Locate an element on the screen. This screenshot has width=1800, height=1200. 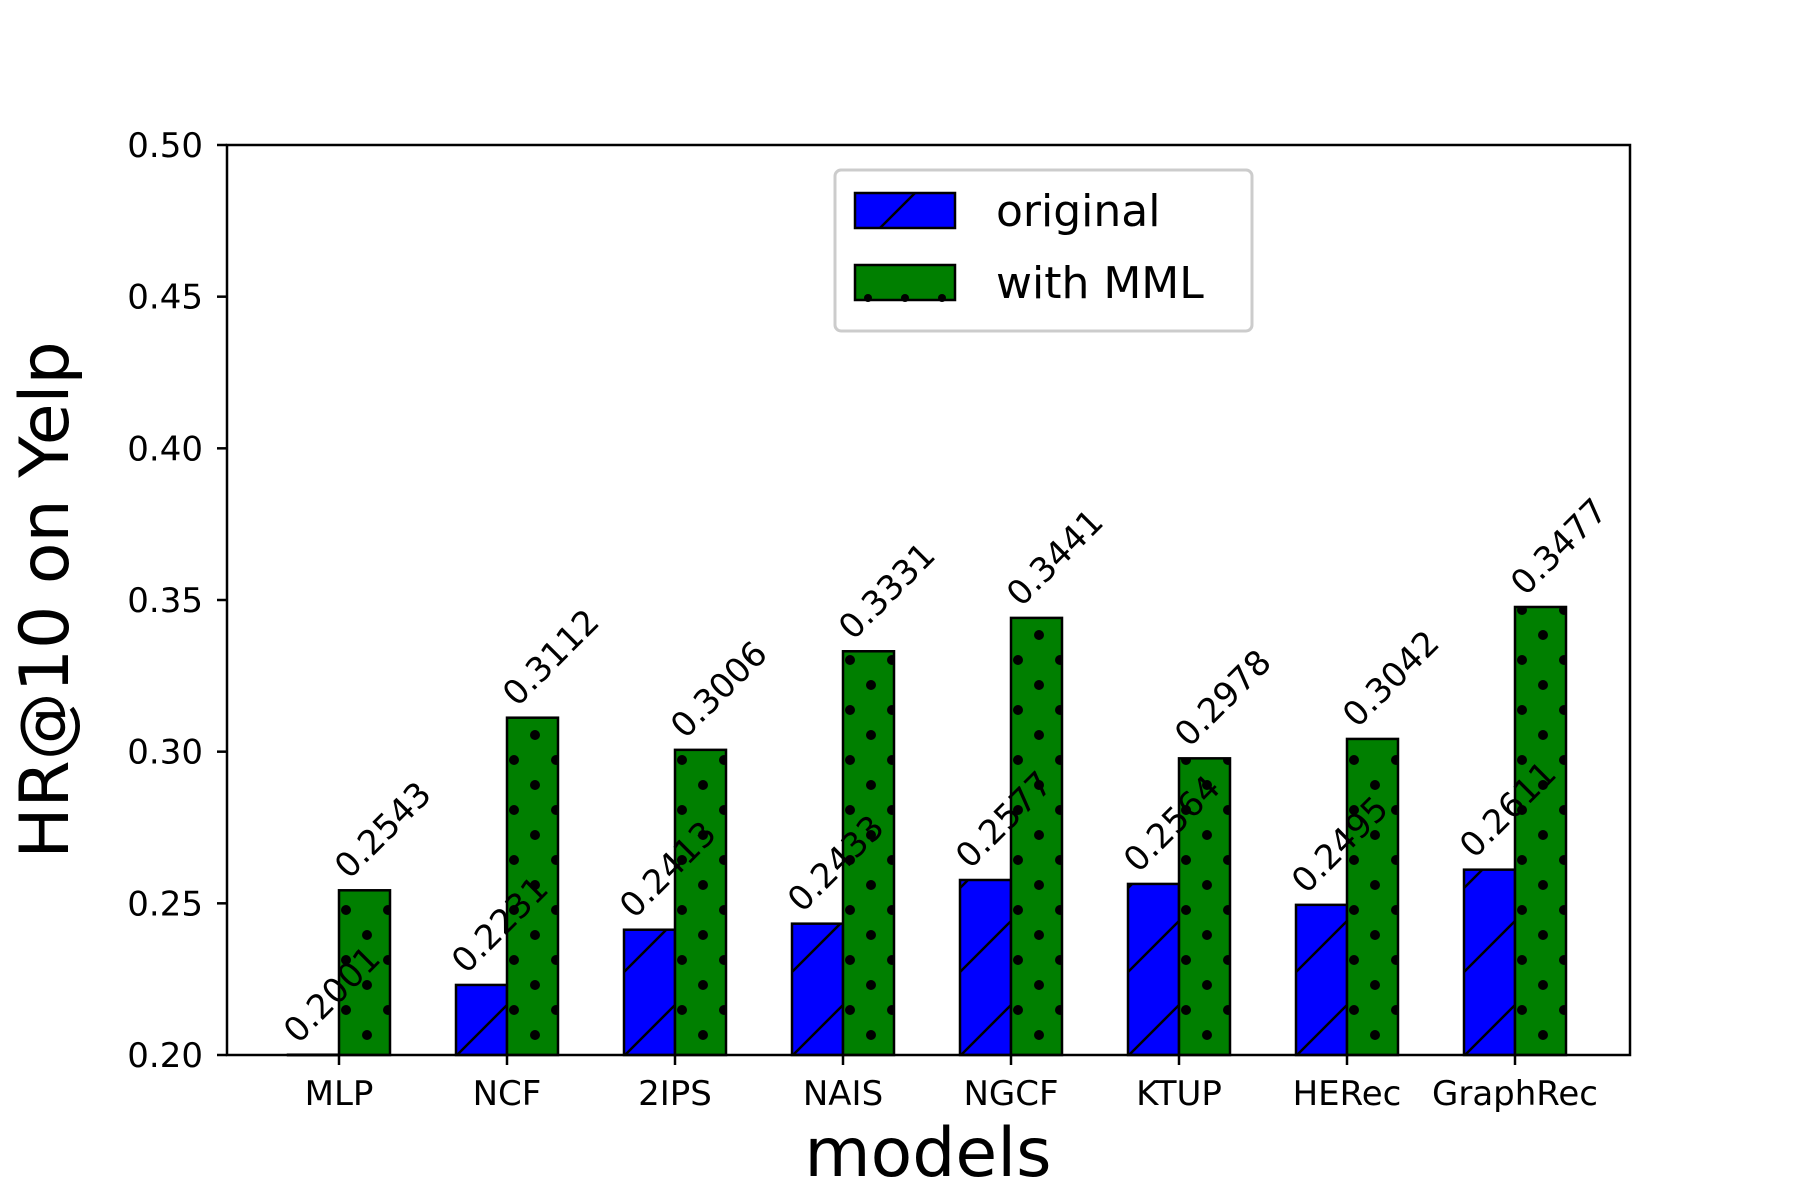
legend-entry-original: original is located at coordinates (1006, 211).